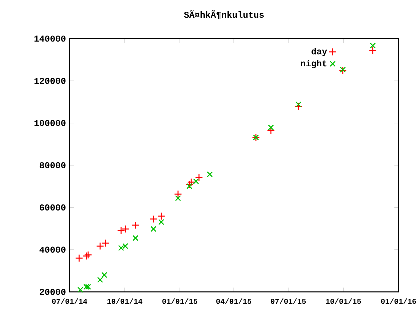 The image size is (420, 319). Describe the element at coordinates (50, 81) in the screenshot. I see `y-tick-label: 120000` at that location.